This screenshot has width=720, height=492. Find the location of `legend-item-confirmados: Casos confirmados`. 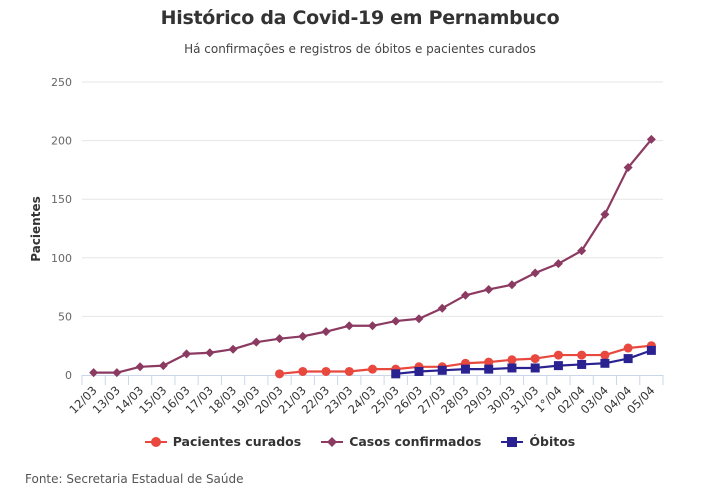

legend-item-confirmados: Casos confirmados is located at coordinates (401, 441).